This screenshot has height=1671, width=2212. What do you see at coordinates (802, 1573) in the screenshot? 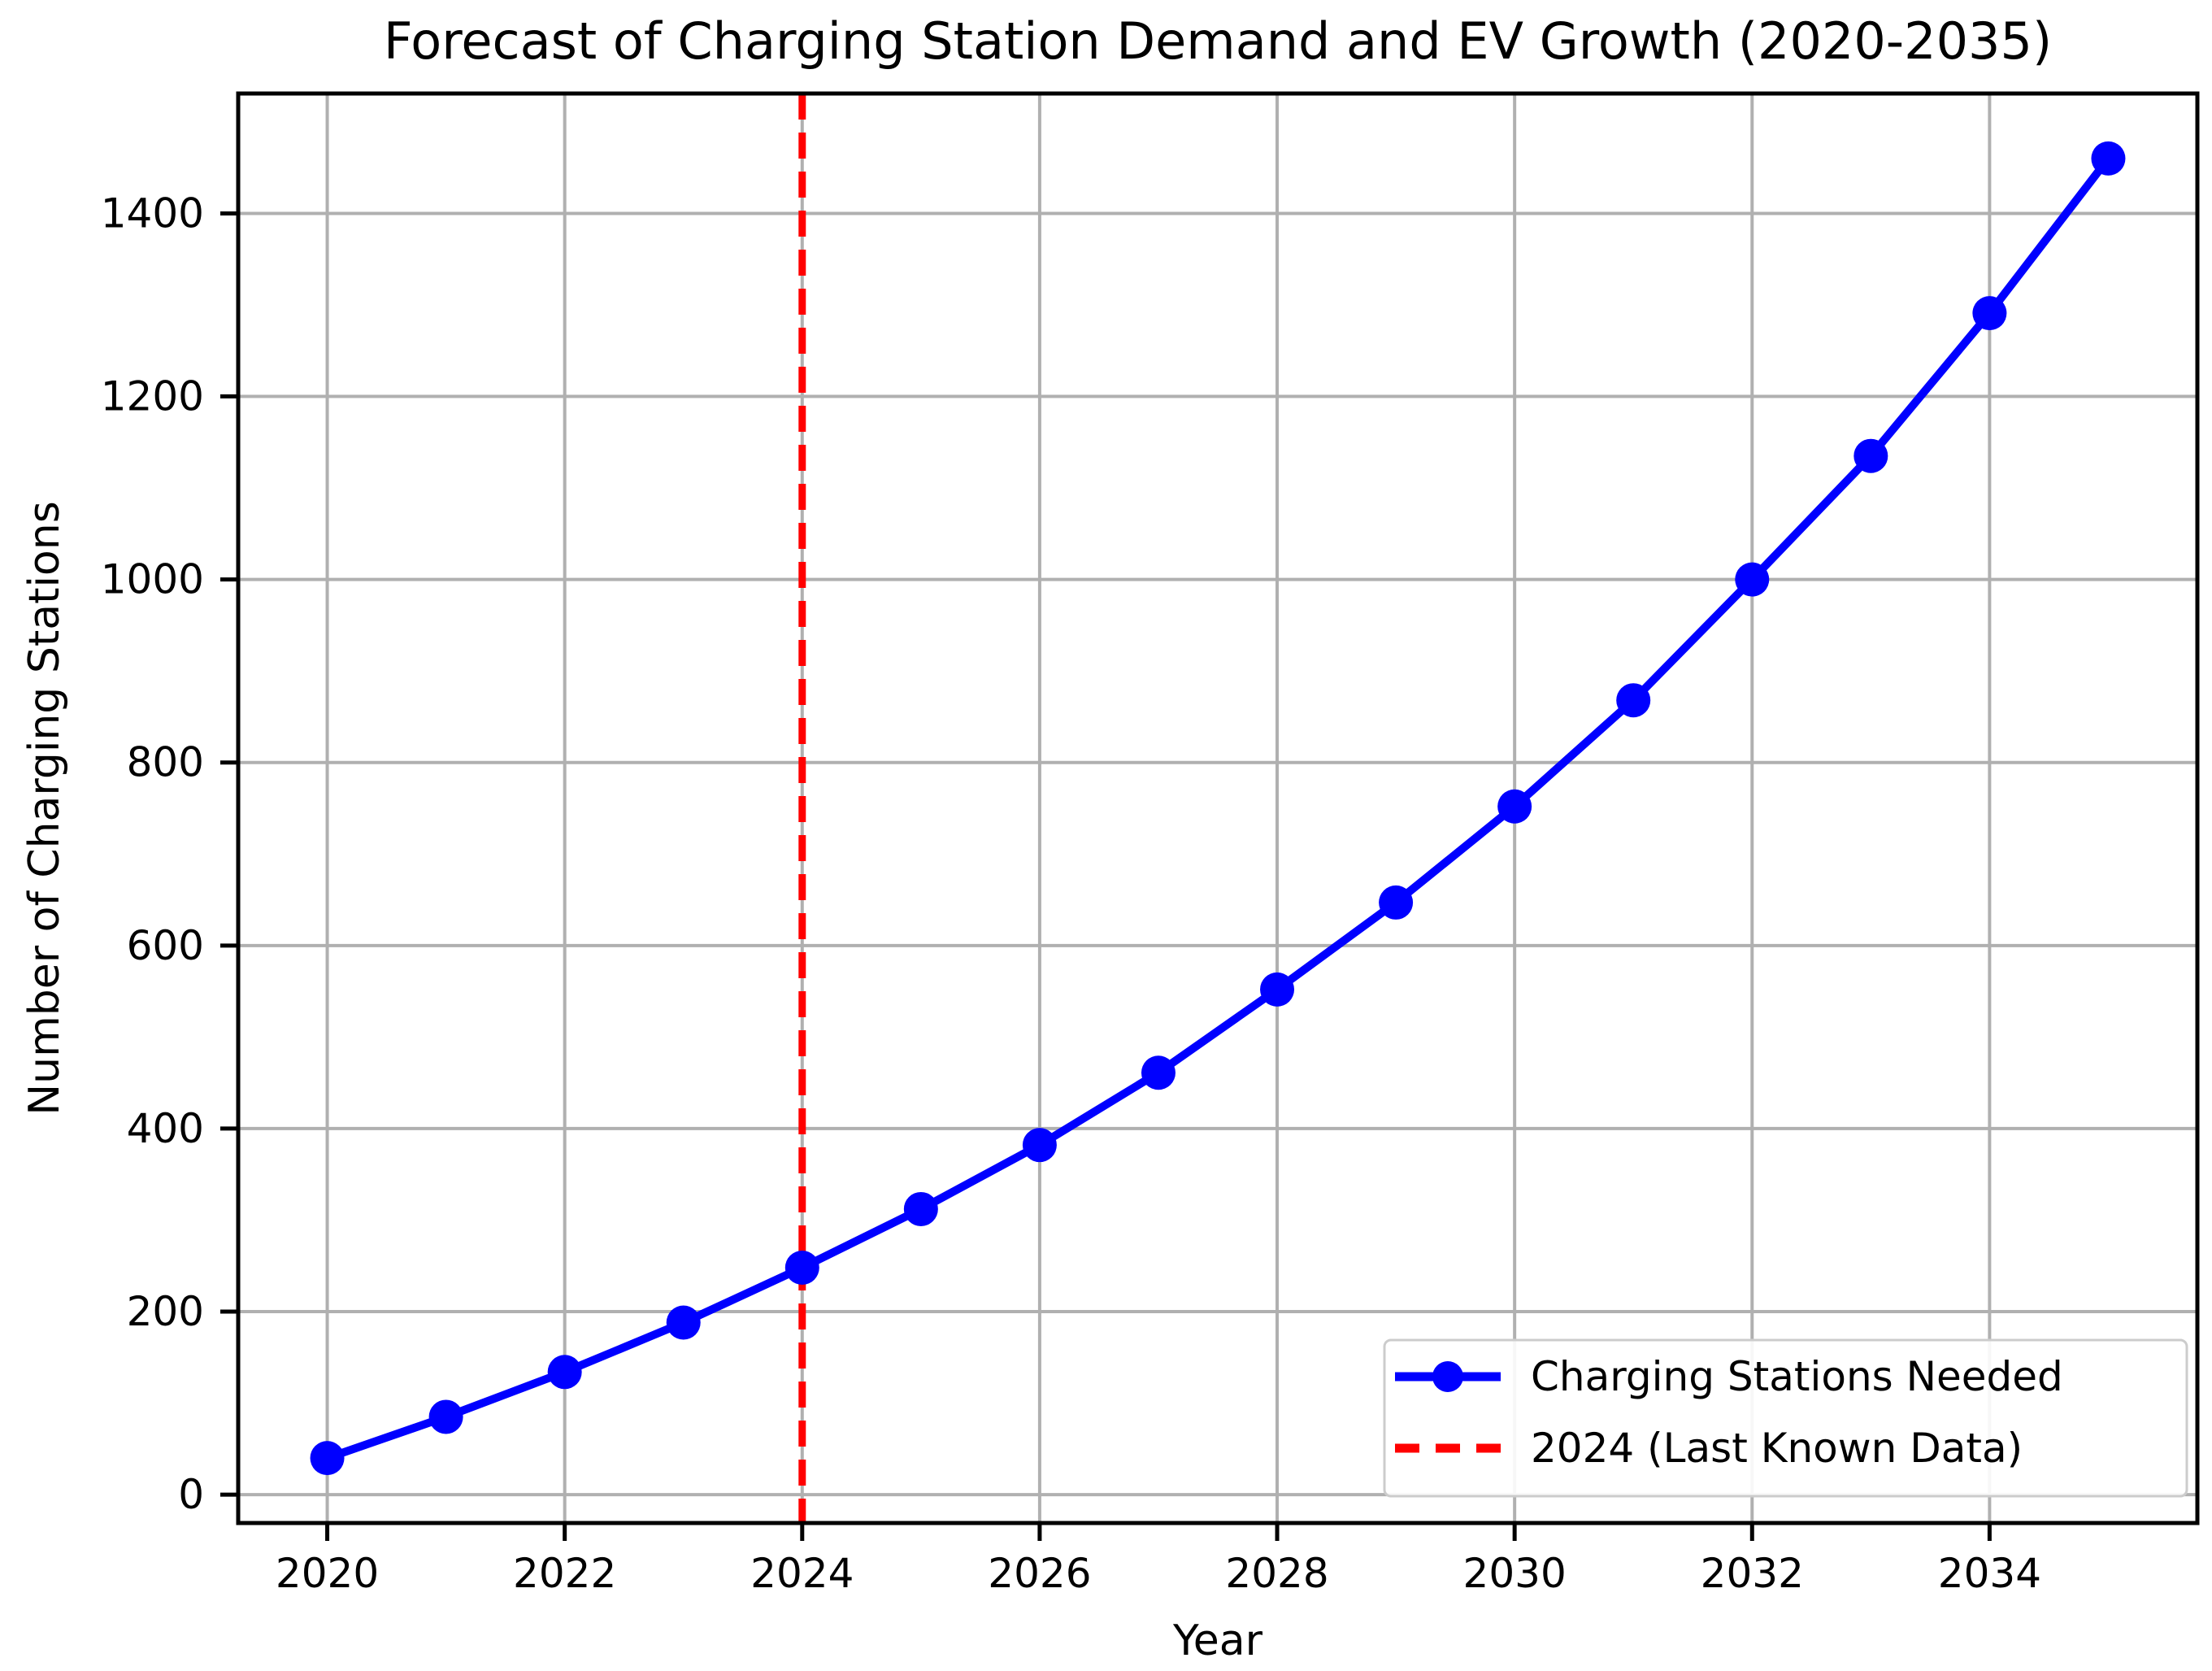
I see `x-tick-label: 2024` at bounding box center [802, 1573].